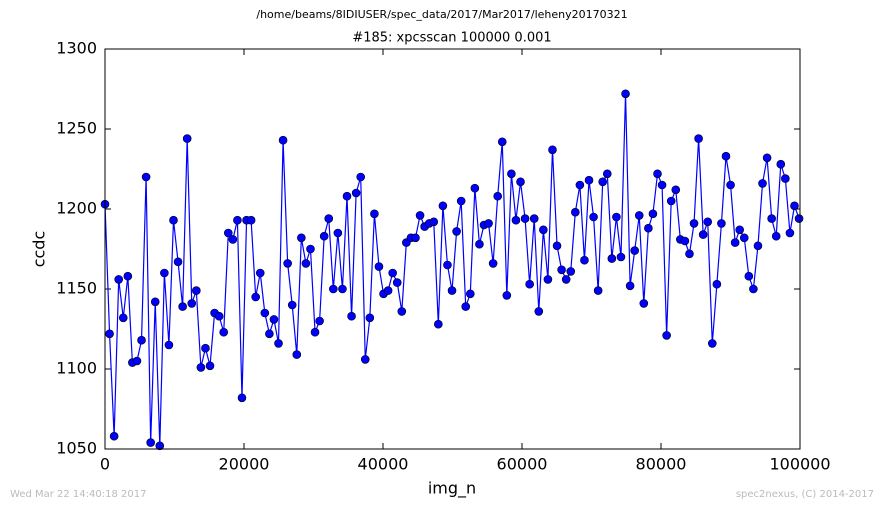 This screenshot has height=509, width=884. I want to click on x-tick-label: 0, so click(105, 464).